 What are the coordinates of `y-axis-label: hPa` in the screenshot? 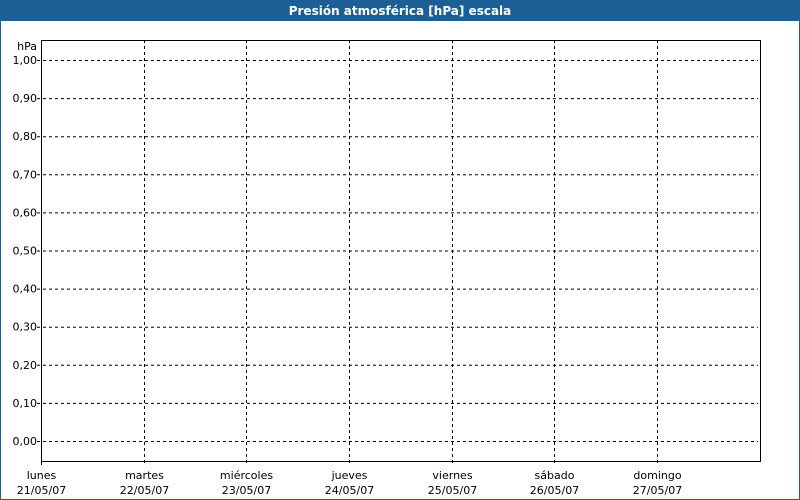 It's located at (27, 46).